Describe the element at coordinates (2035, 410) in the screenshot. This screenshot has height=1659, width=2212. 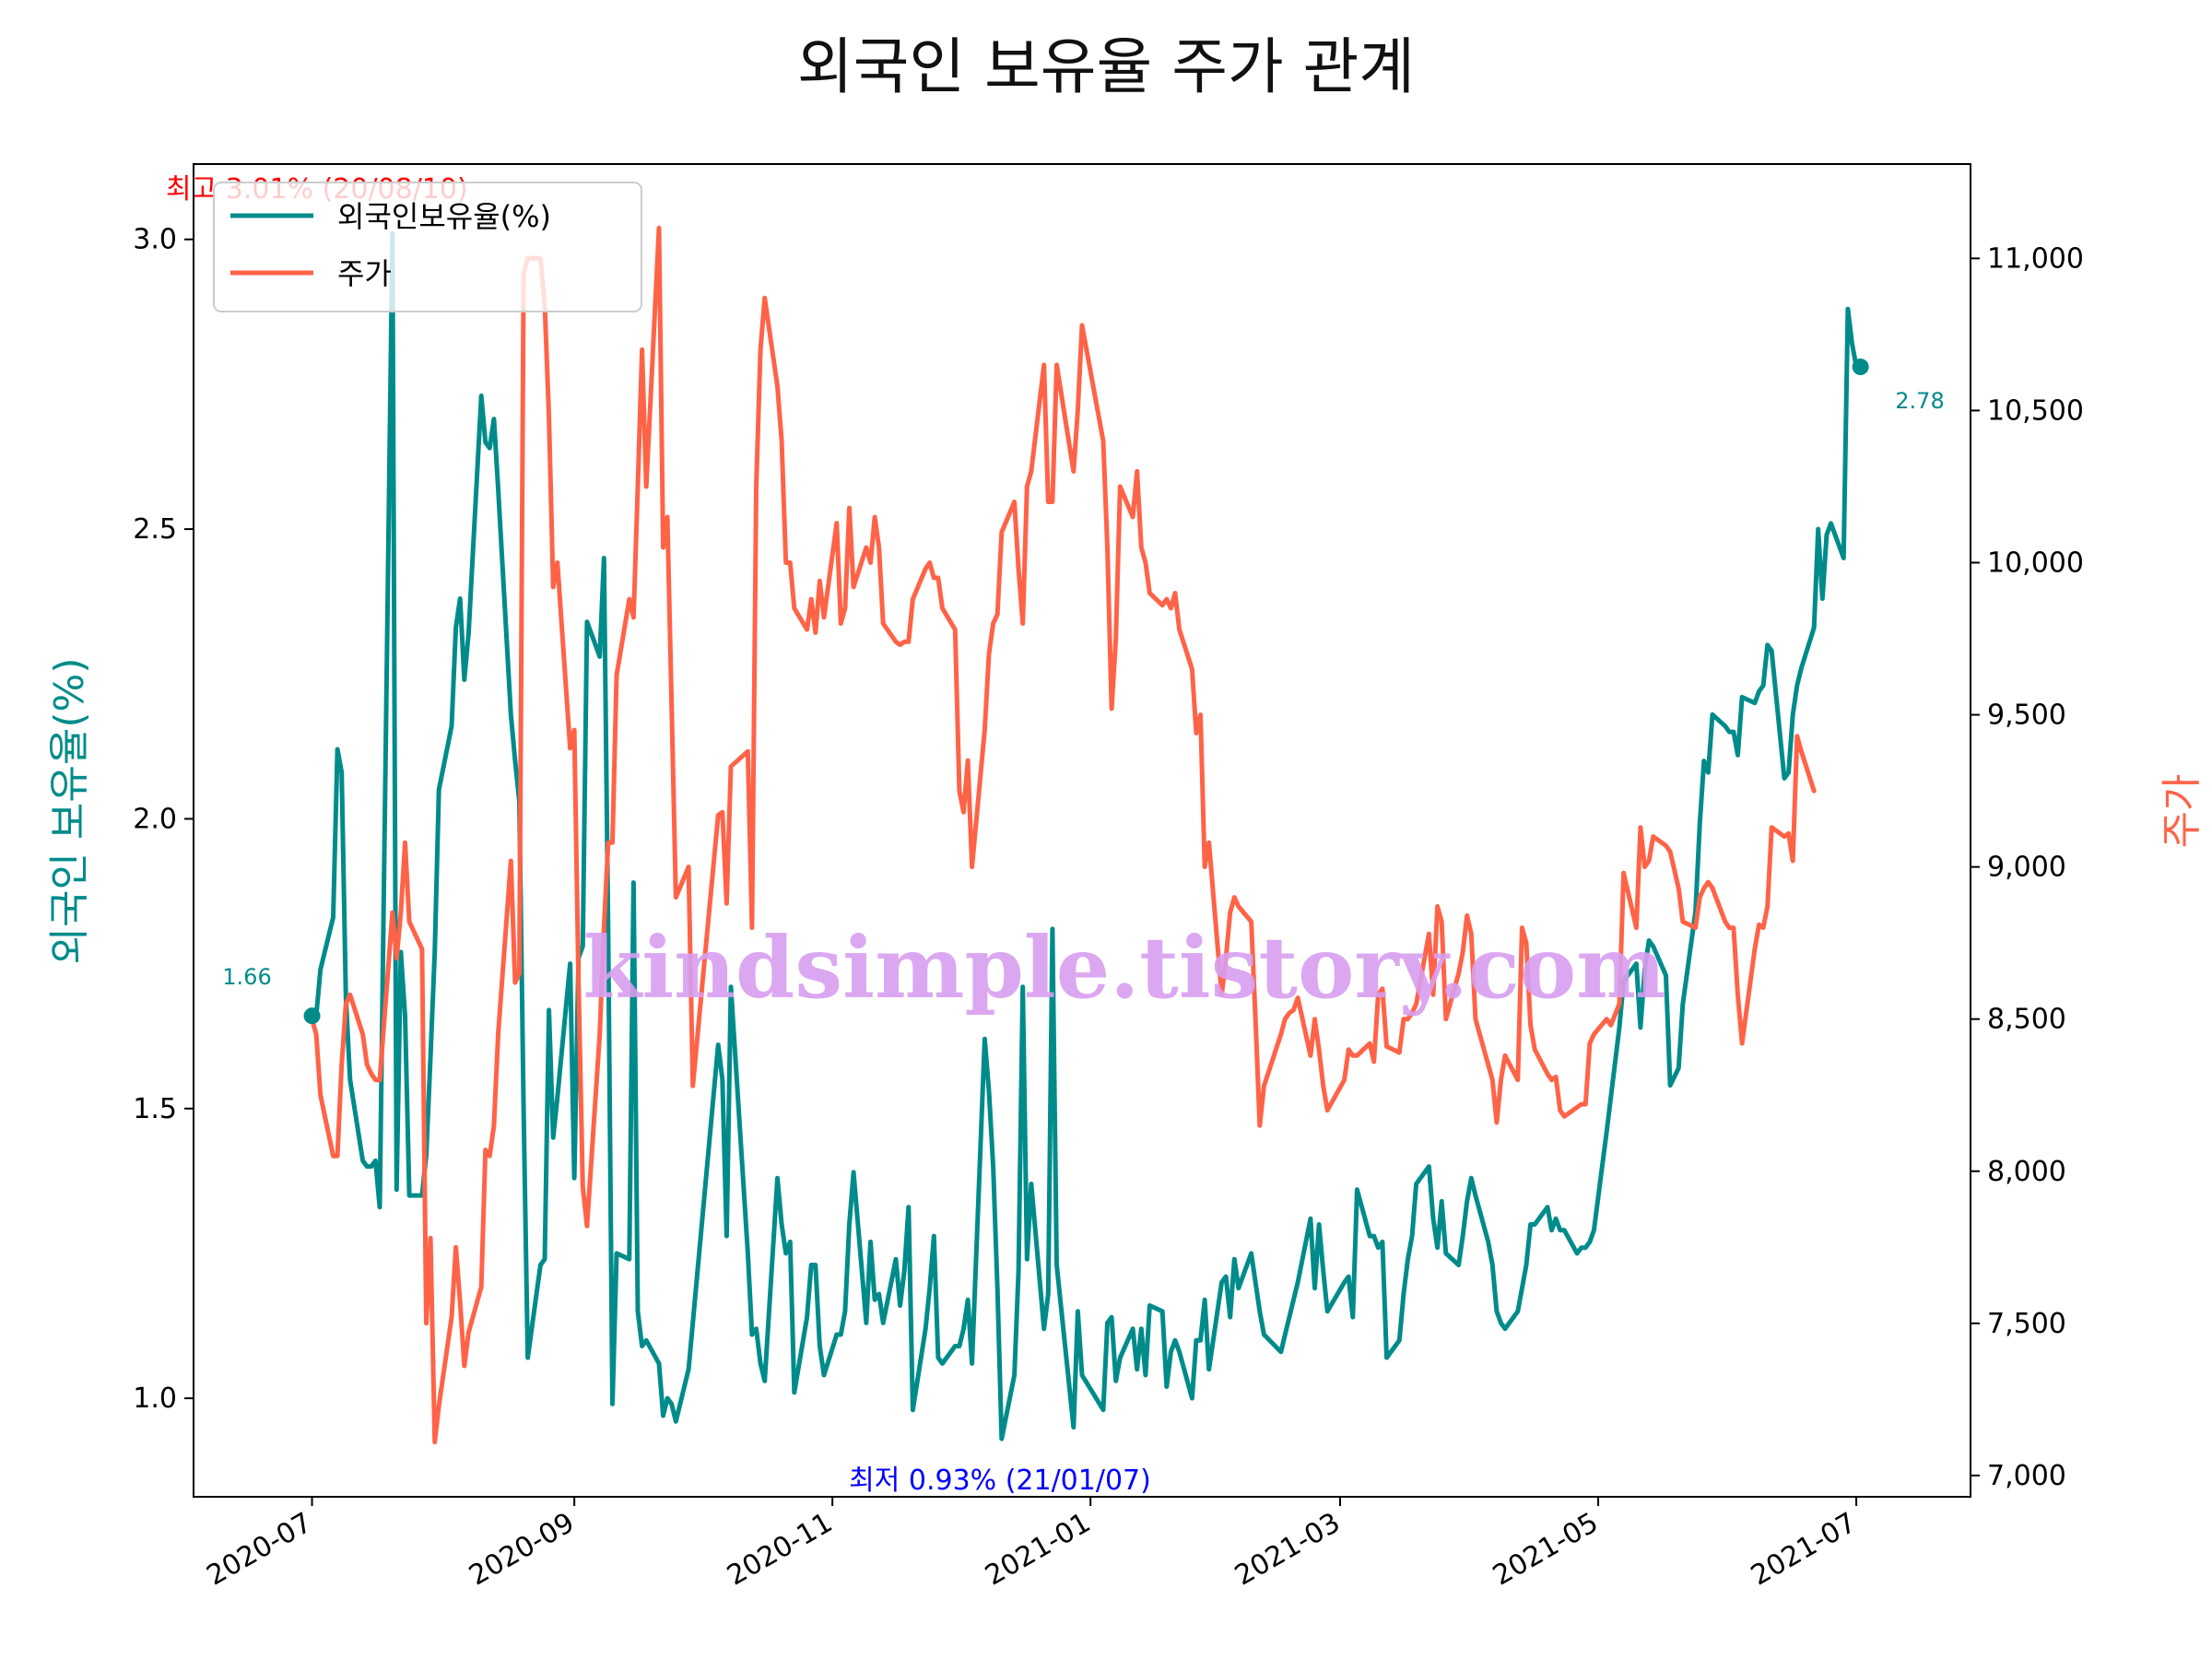
I see `y-right-tick-label: 10,500` at that location.